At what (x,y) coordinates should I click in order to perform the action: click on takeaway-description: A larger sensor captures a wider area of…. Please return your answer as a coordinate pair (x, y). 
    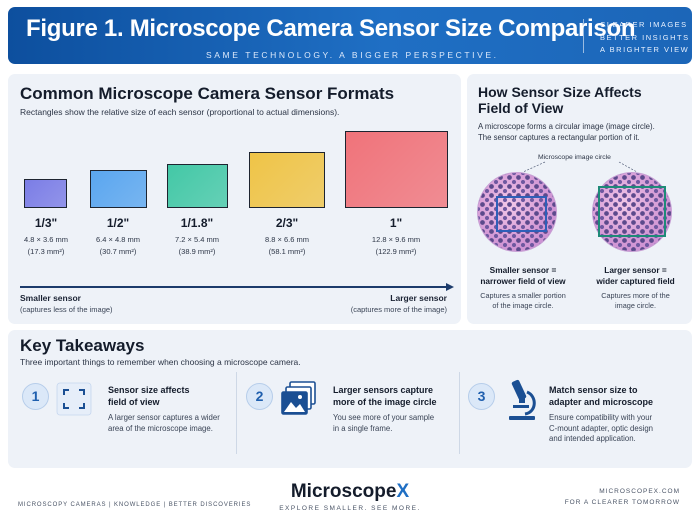
    Looking at the image, I should click on (173, 423).